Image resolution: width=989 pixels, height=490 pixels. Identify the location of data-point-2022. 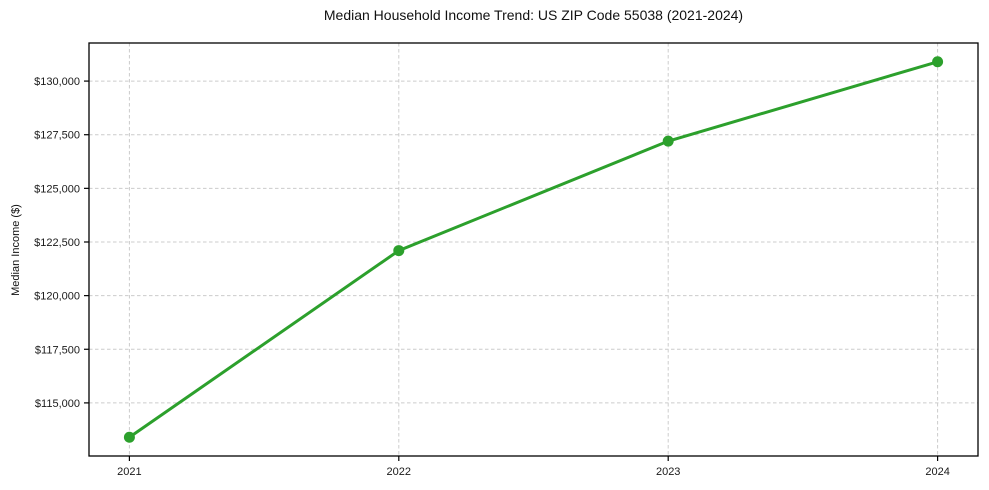
(399, 251).